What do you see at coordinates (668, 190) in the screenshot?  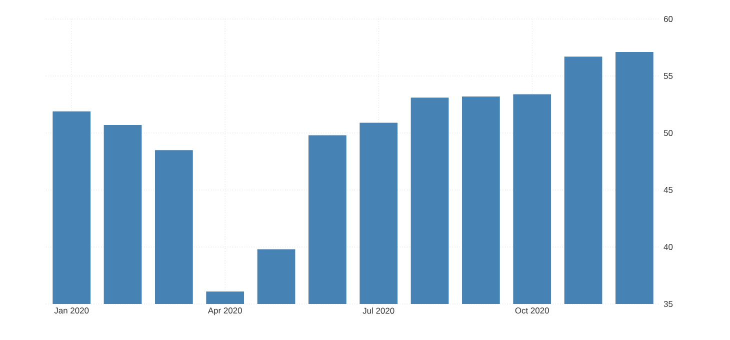 I see `y-tick-label: 45` at bounding box center [668, 190].